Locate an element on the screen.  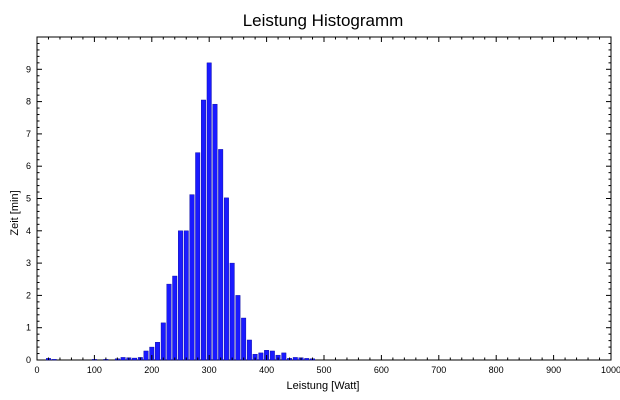
y-axis-label: Zeit [min] is located at coordinates (15, 212).